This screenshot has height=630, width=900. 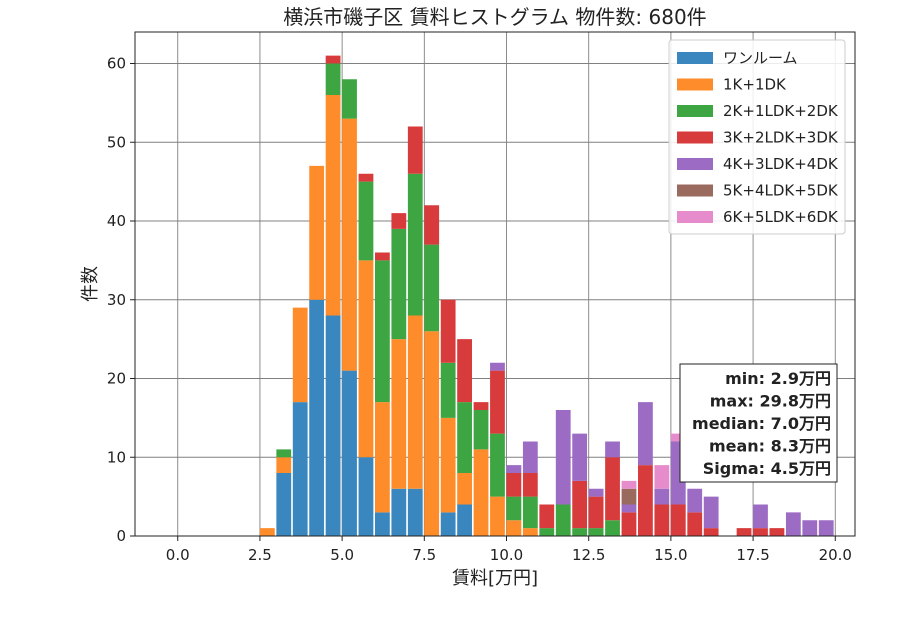 I want to click on y-tick-label: 30, so click(x=116, y=300).